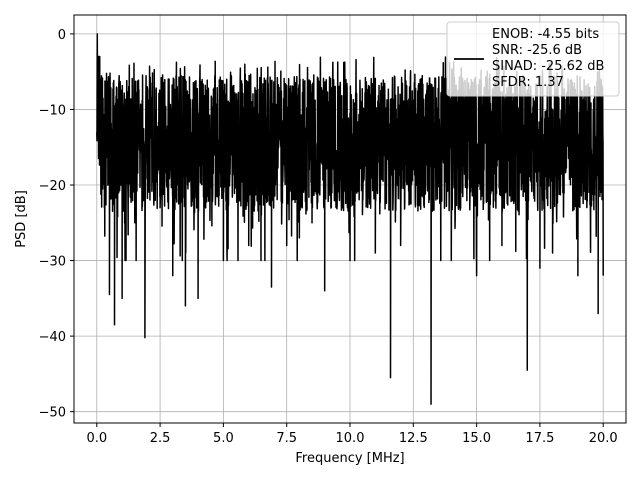  What do you see at coordinates (56, 224) in the screenshot?
I see `y-axis-ticks: 0 −10 −20 −30 −40 −50` at bounding box center [56, 224].